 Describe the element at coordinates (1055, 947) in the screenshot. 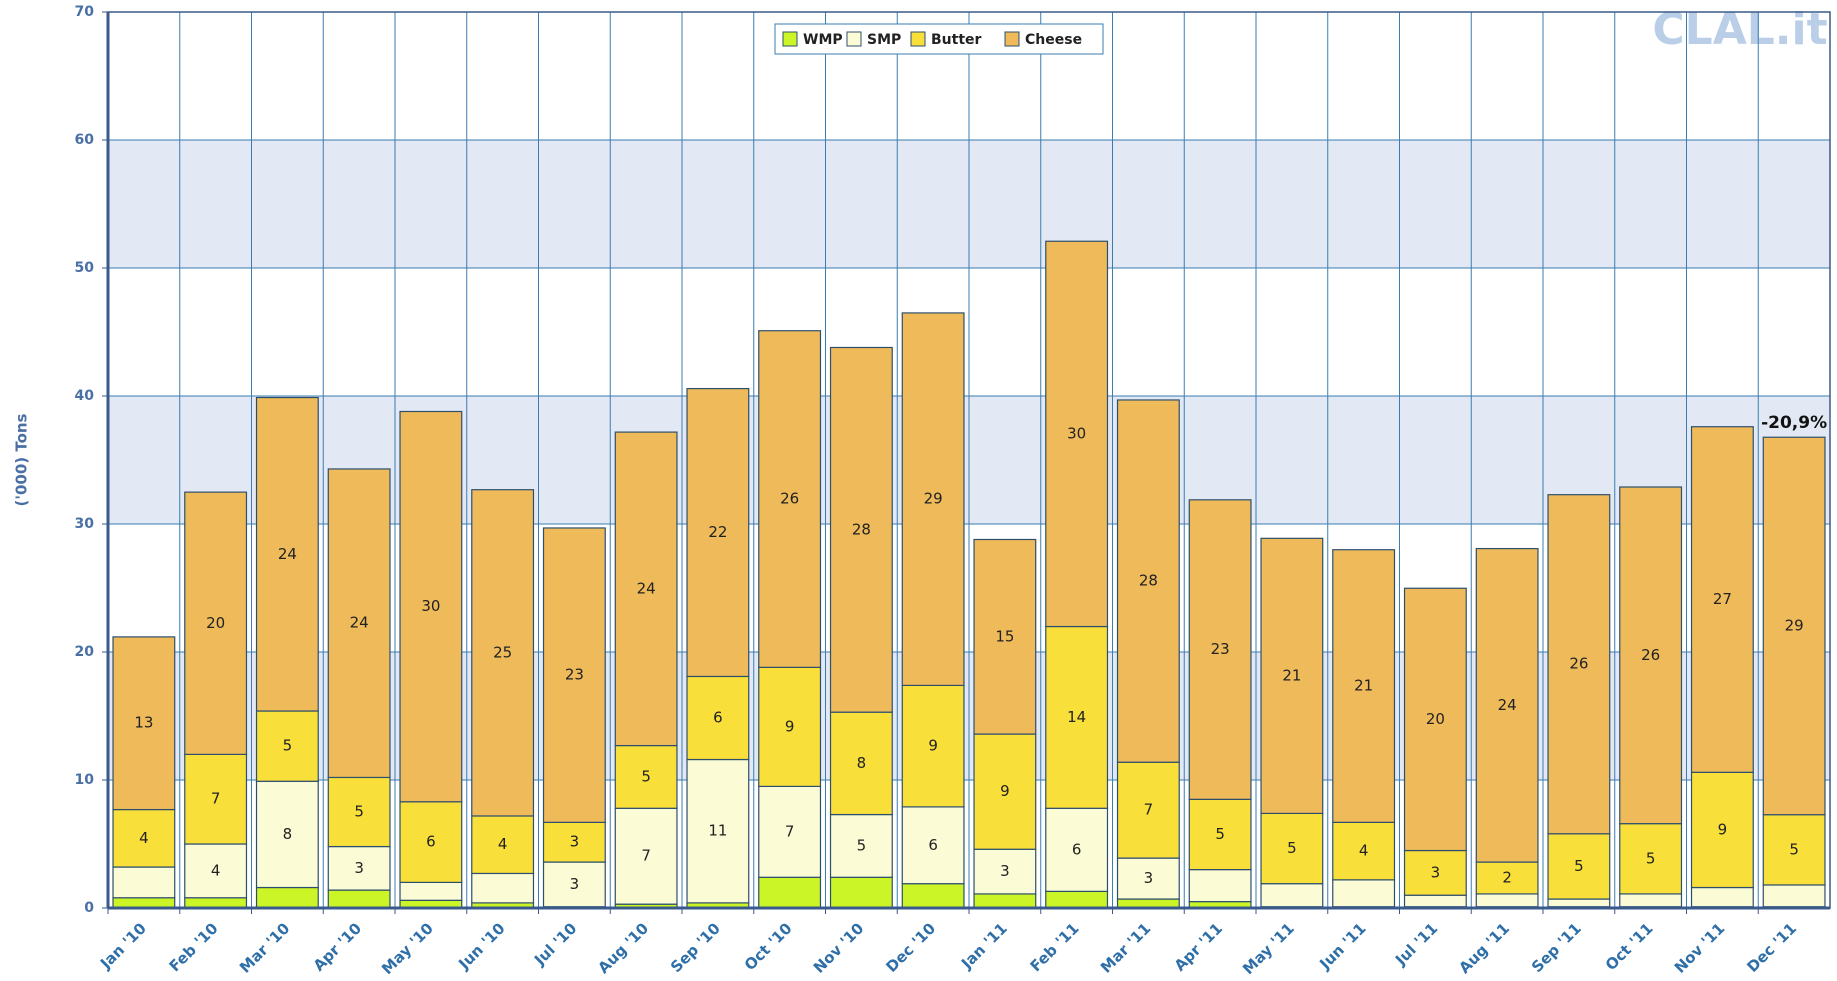

I see `x-tick-label: Feb '11` at that location.